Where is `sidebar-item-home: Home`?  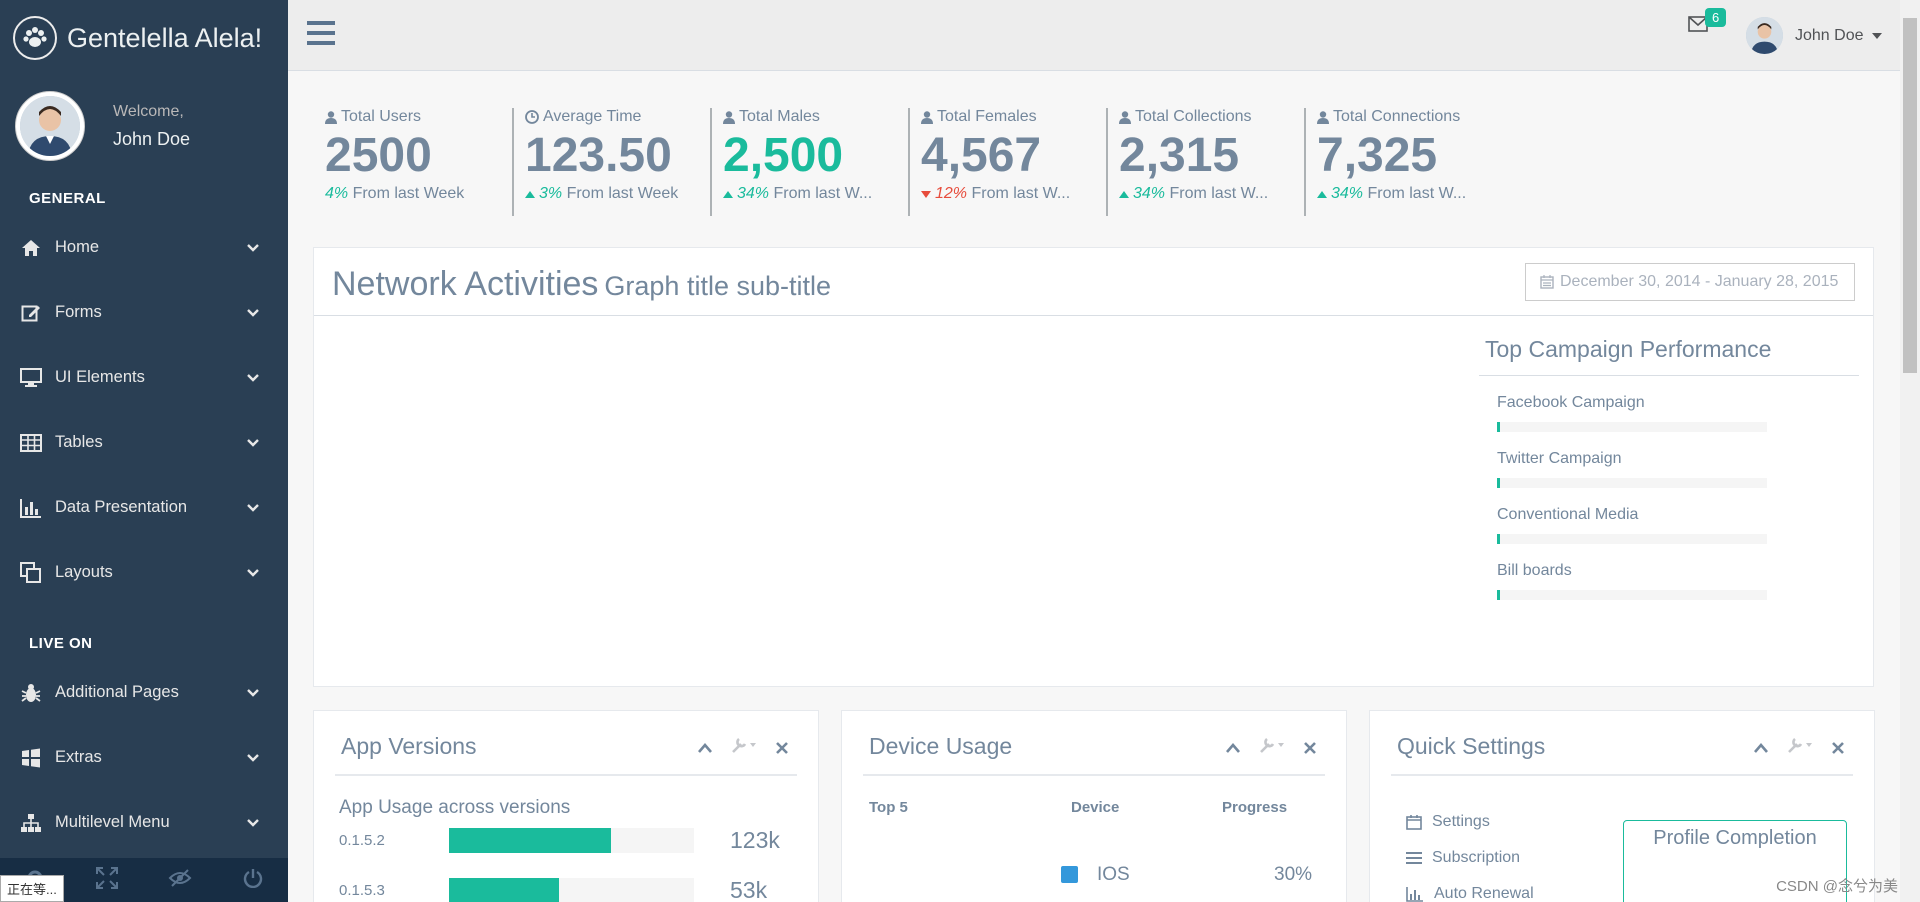
sidebar-item-home: Home is located at coordinates (144, 247).